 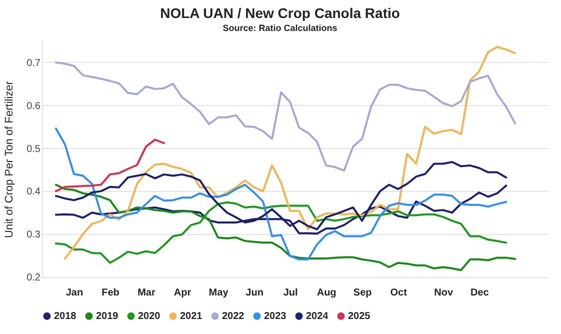 What do you see at coordinates (65, 316) in the screenshot?
I see `legend-label: 2018` at bounding box center [65, 316].